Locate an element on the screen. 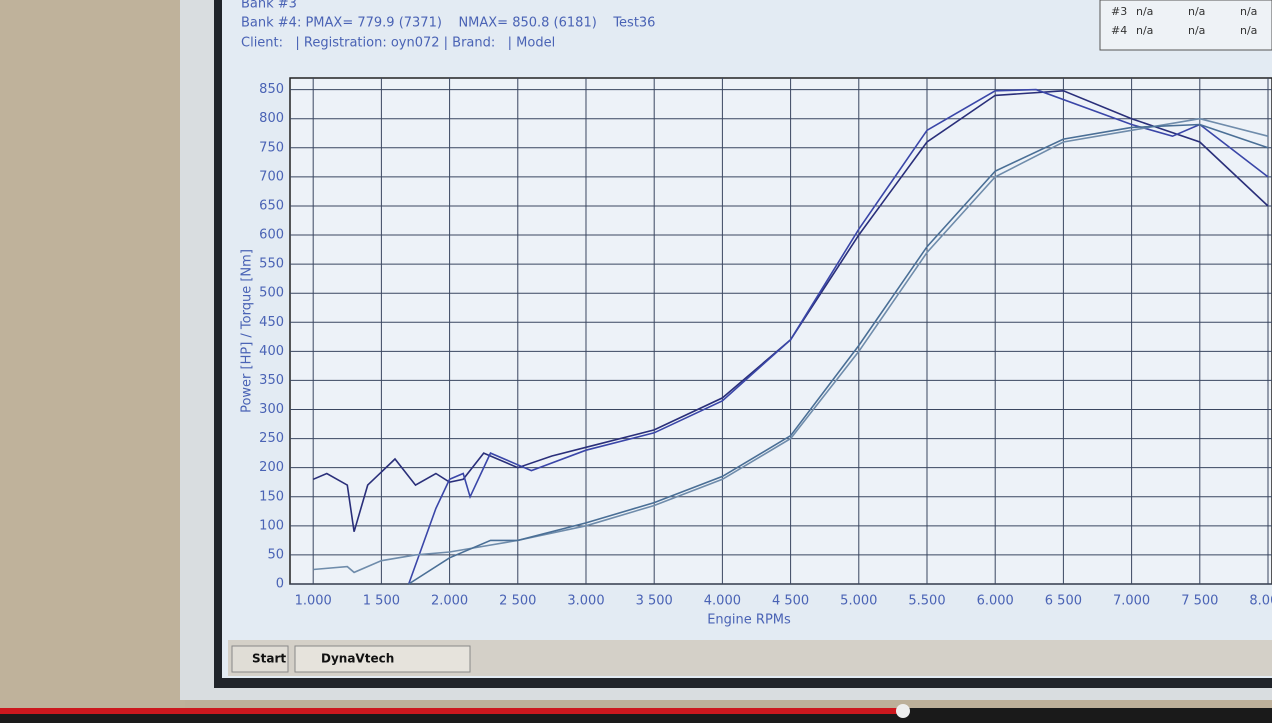 This screenshot has width=1272, height=723. video-scrubber is located at coordinates (903, 711).